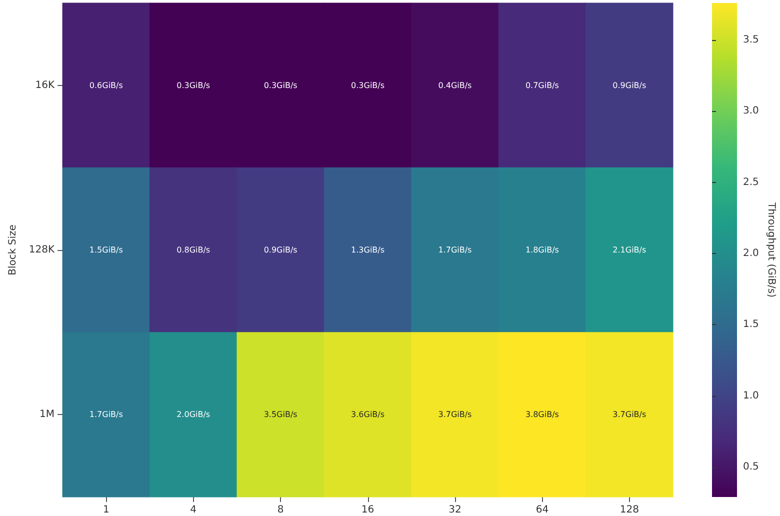  What do you see at coordinates (542, 250) in the screenshot?
I see `data-label: 1.8GiB/s` at bounding box center [542, 250].